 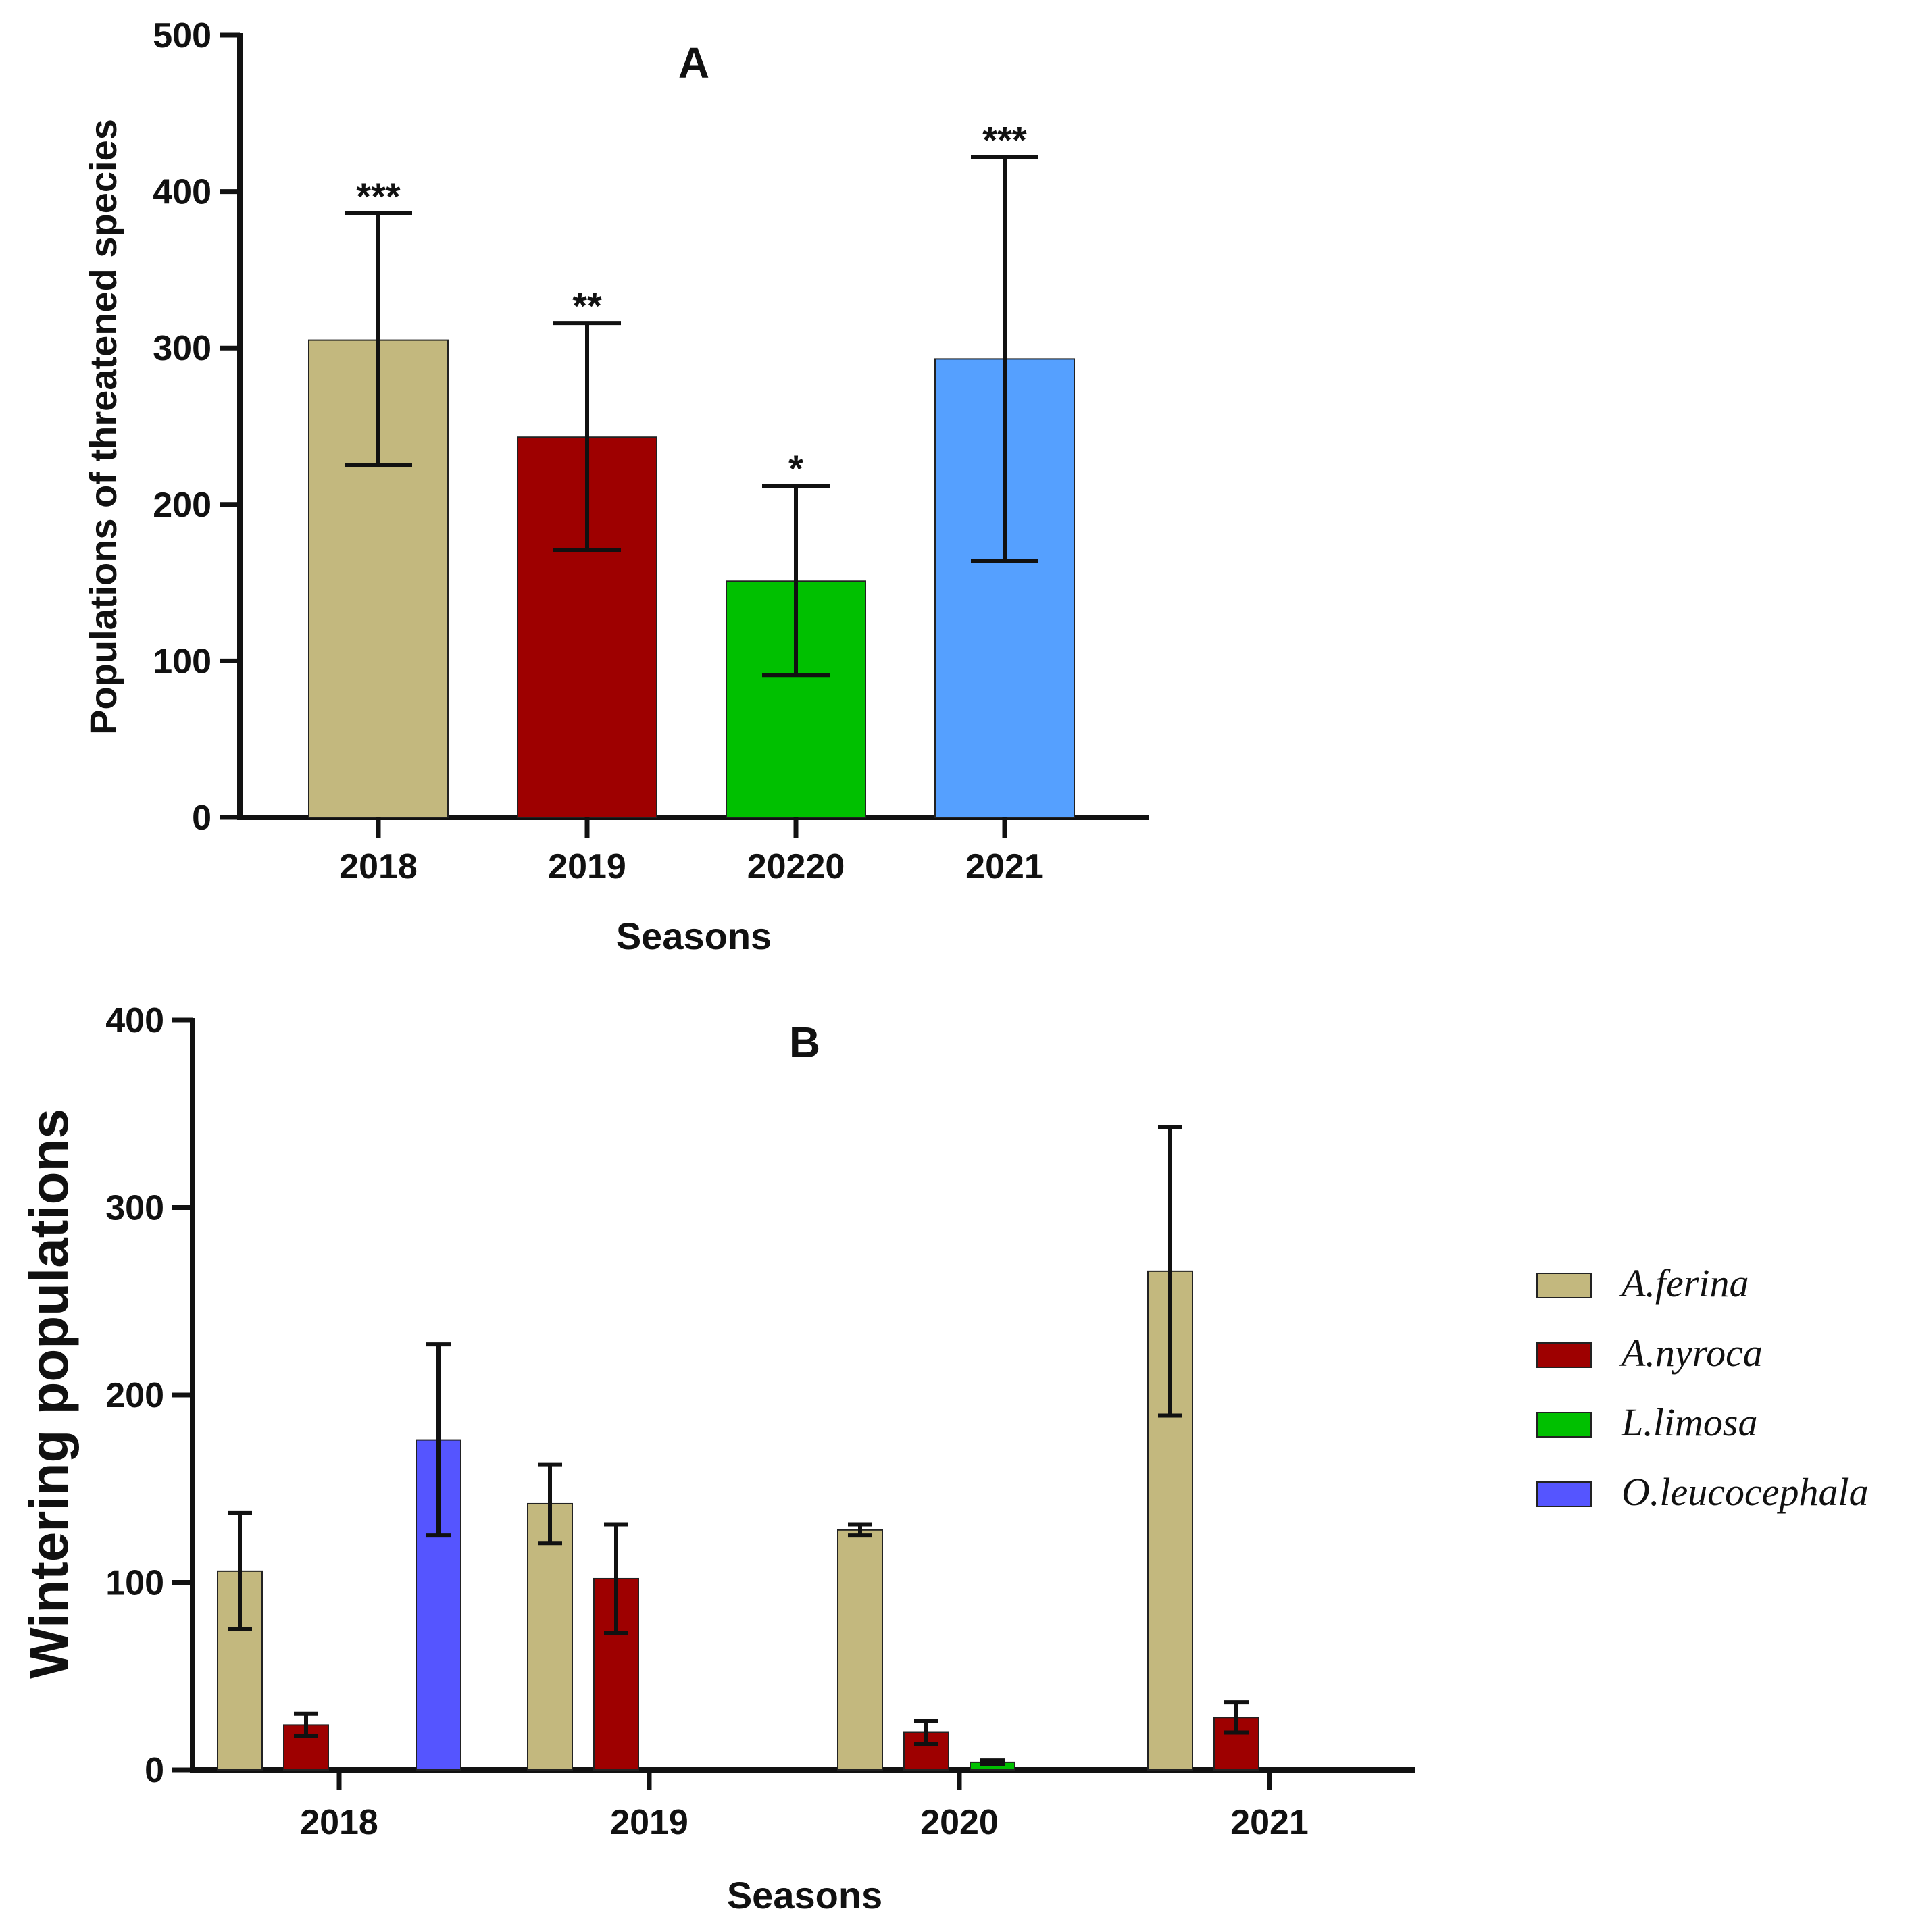 I want to click on chart-b-bar-a-ferina-2020, so click(x=860, y=1650).